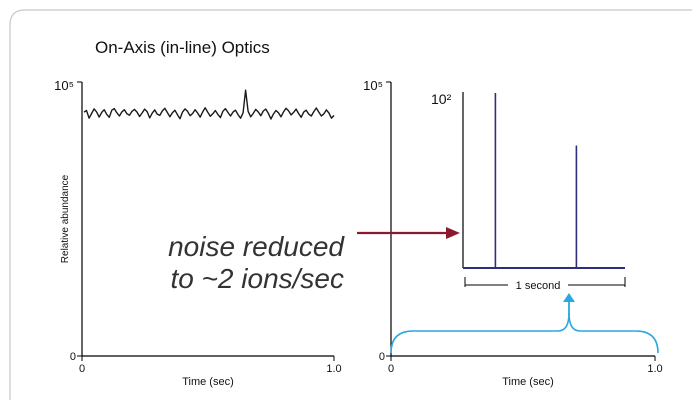 This screenshot has width=692, height=403. I want to click on right-x-tick-label-start: 0, so click(391, 369).